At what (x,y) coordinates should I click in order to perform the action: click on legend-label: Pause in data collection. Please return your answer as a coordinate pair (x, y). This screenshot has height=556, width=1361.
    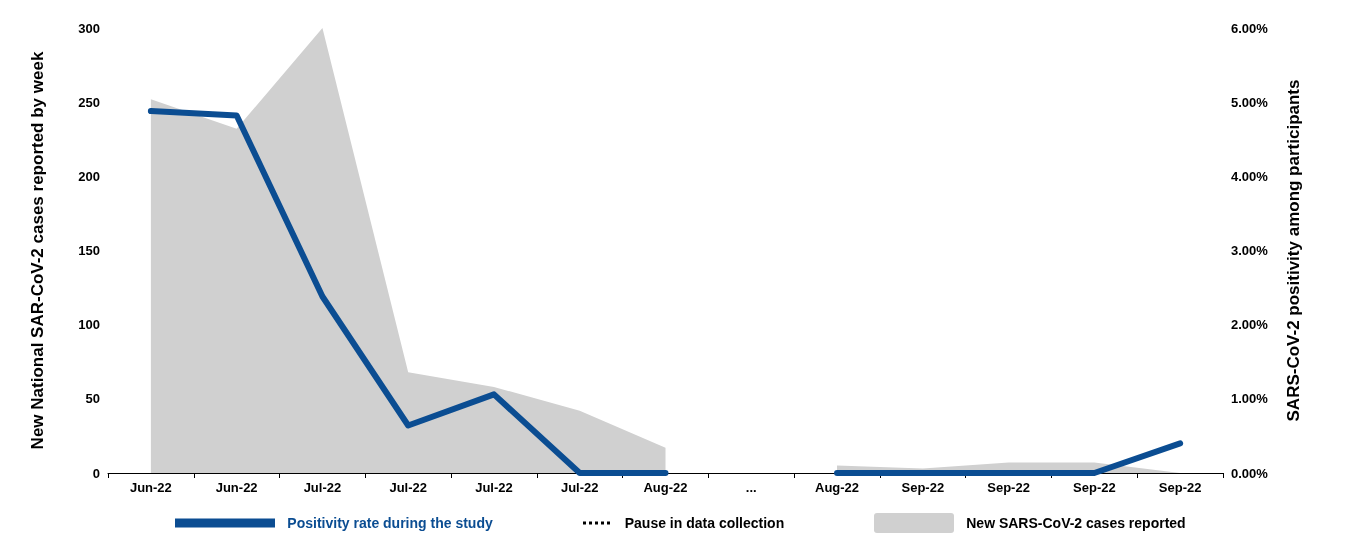
    Looking at the image, I should click on (704, 523).